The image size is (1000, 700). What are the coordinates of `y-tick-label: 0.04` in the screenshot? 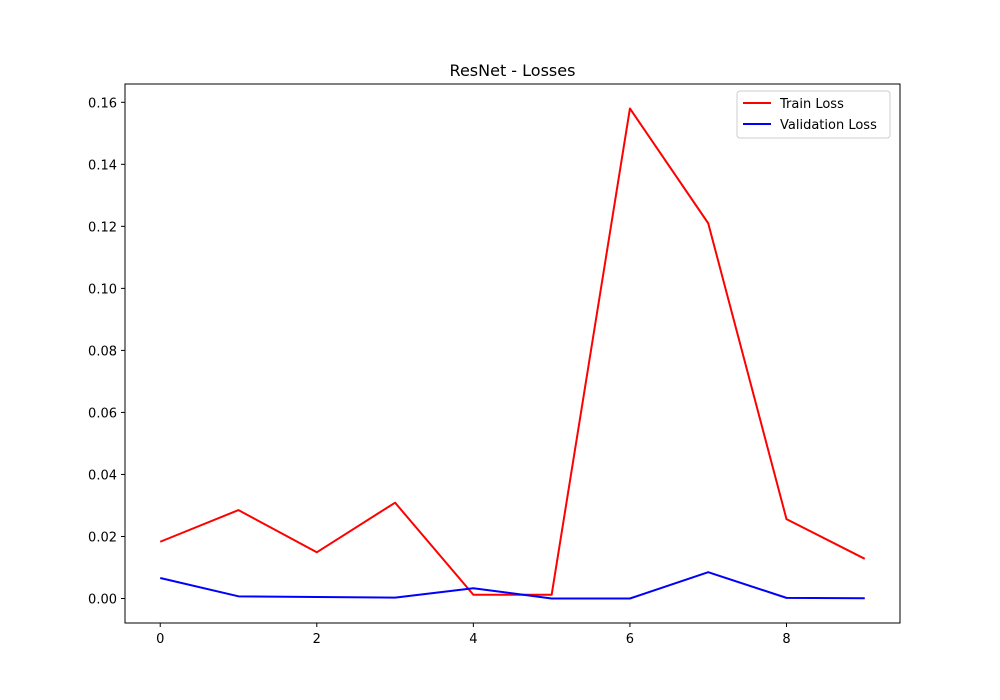 It's located at (102, 475).